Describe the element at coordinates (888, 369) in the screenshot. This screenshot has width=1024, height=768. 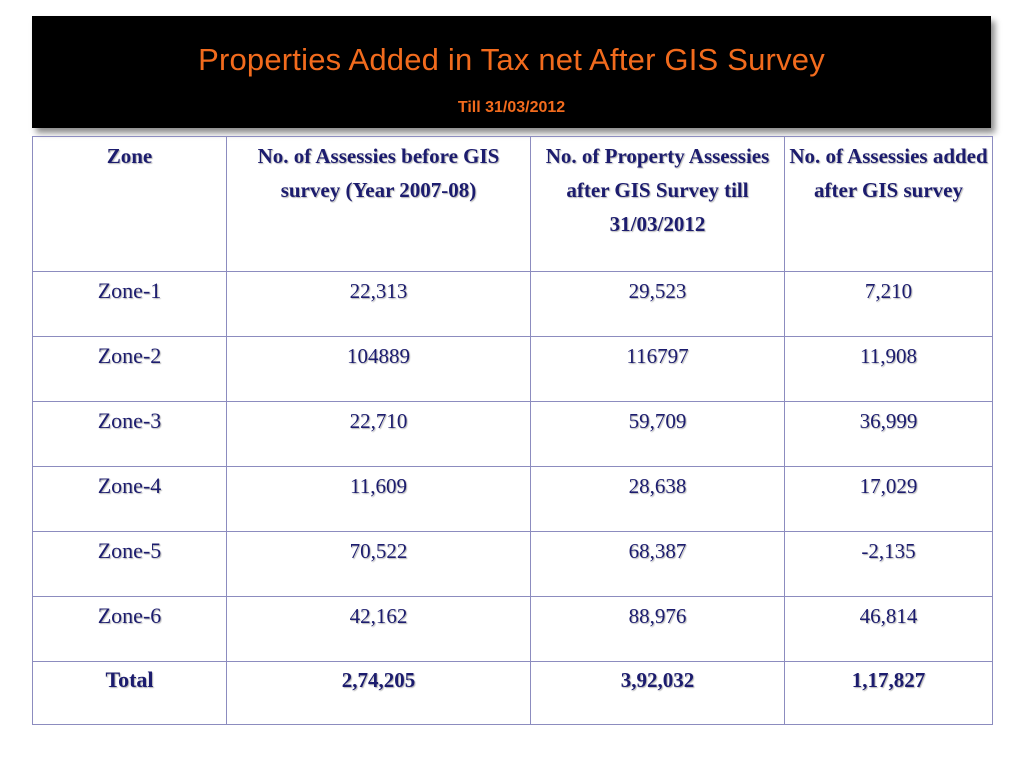
I see `added-cell: 11,908` at that location.